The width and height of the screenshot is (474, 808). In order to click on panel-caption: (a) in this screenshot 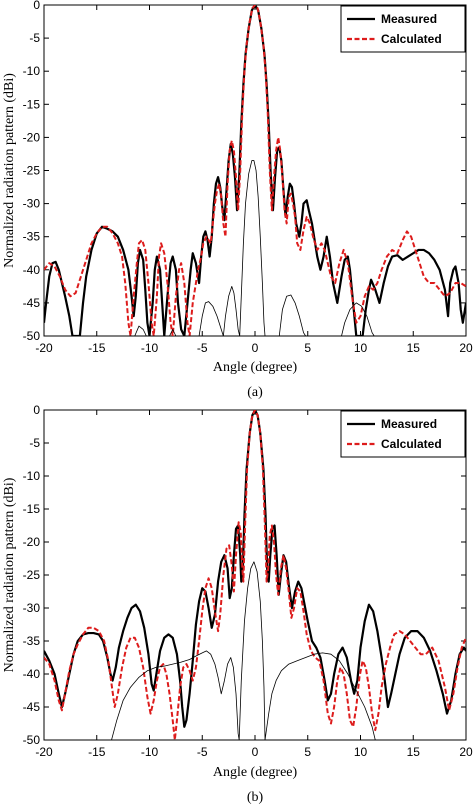, I will do `click(255, 392)`.